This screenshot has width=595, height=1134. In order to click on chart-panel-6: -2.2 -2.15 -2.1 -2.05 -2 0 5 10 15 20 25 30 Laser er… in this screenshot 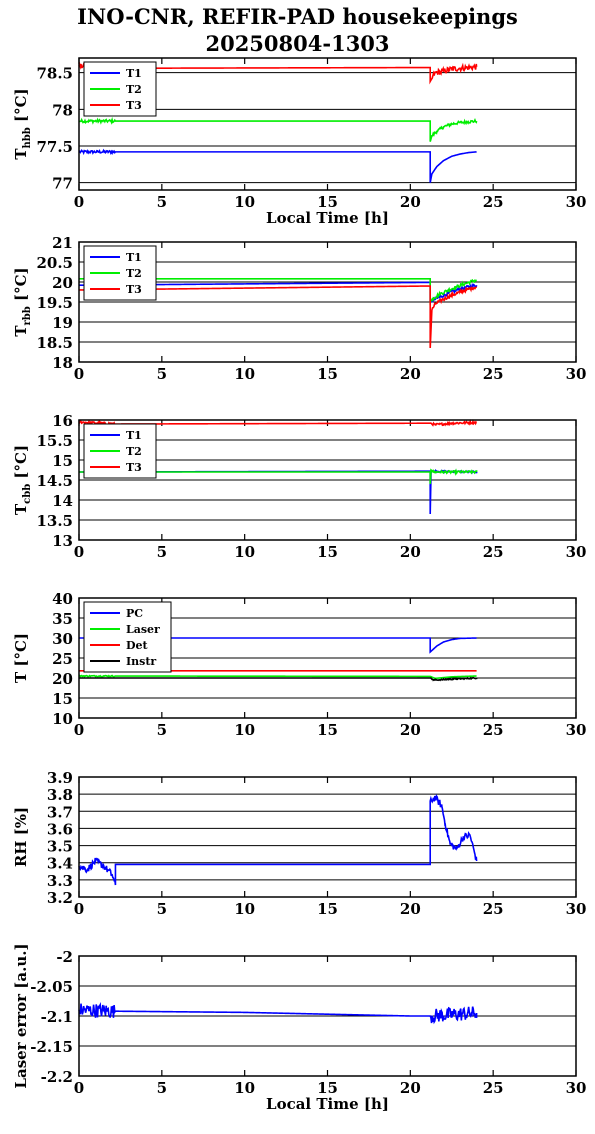, I will do `click(299, 1028)`.